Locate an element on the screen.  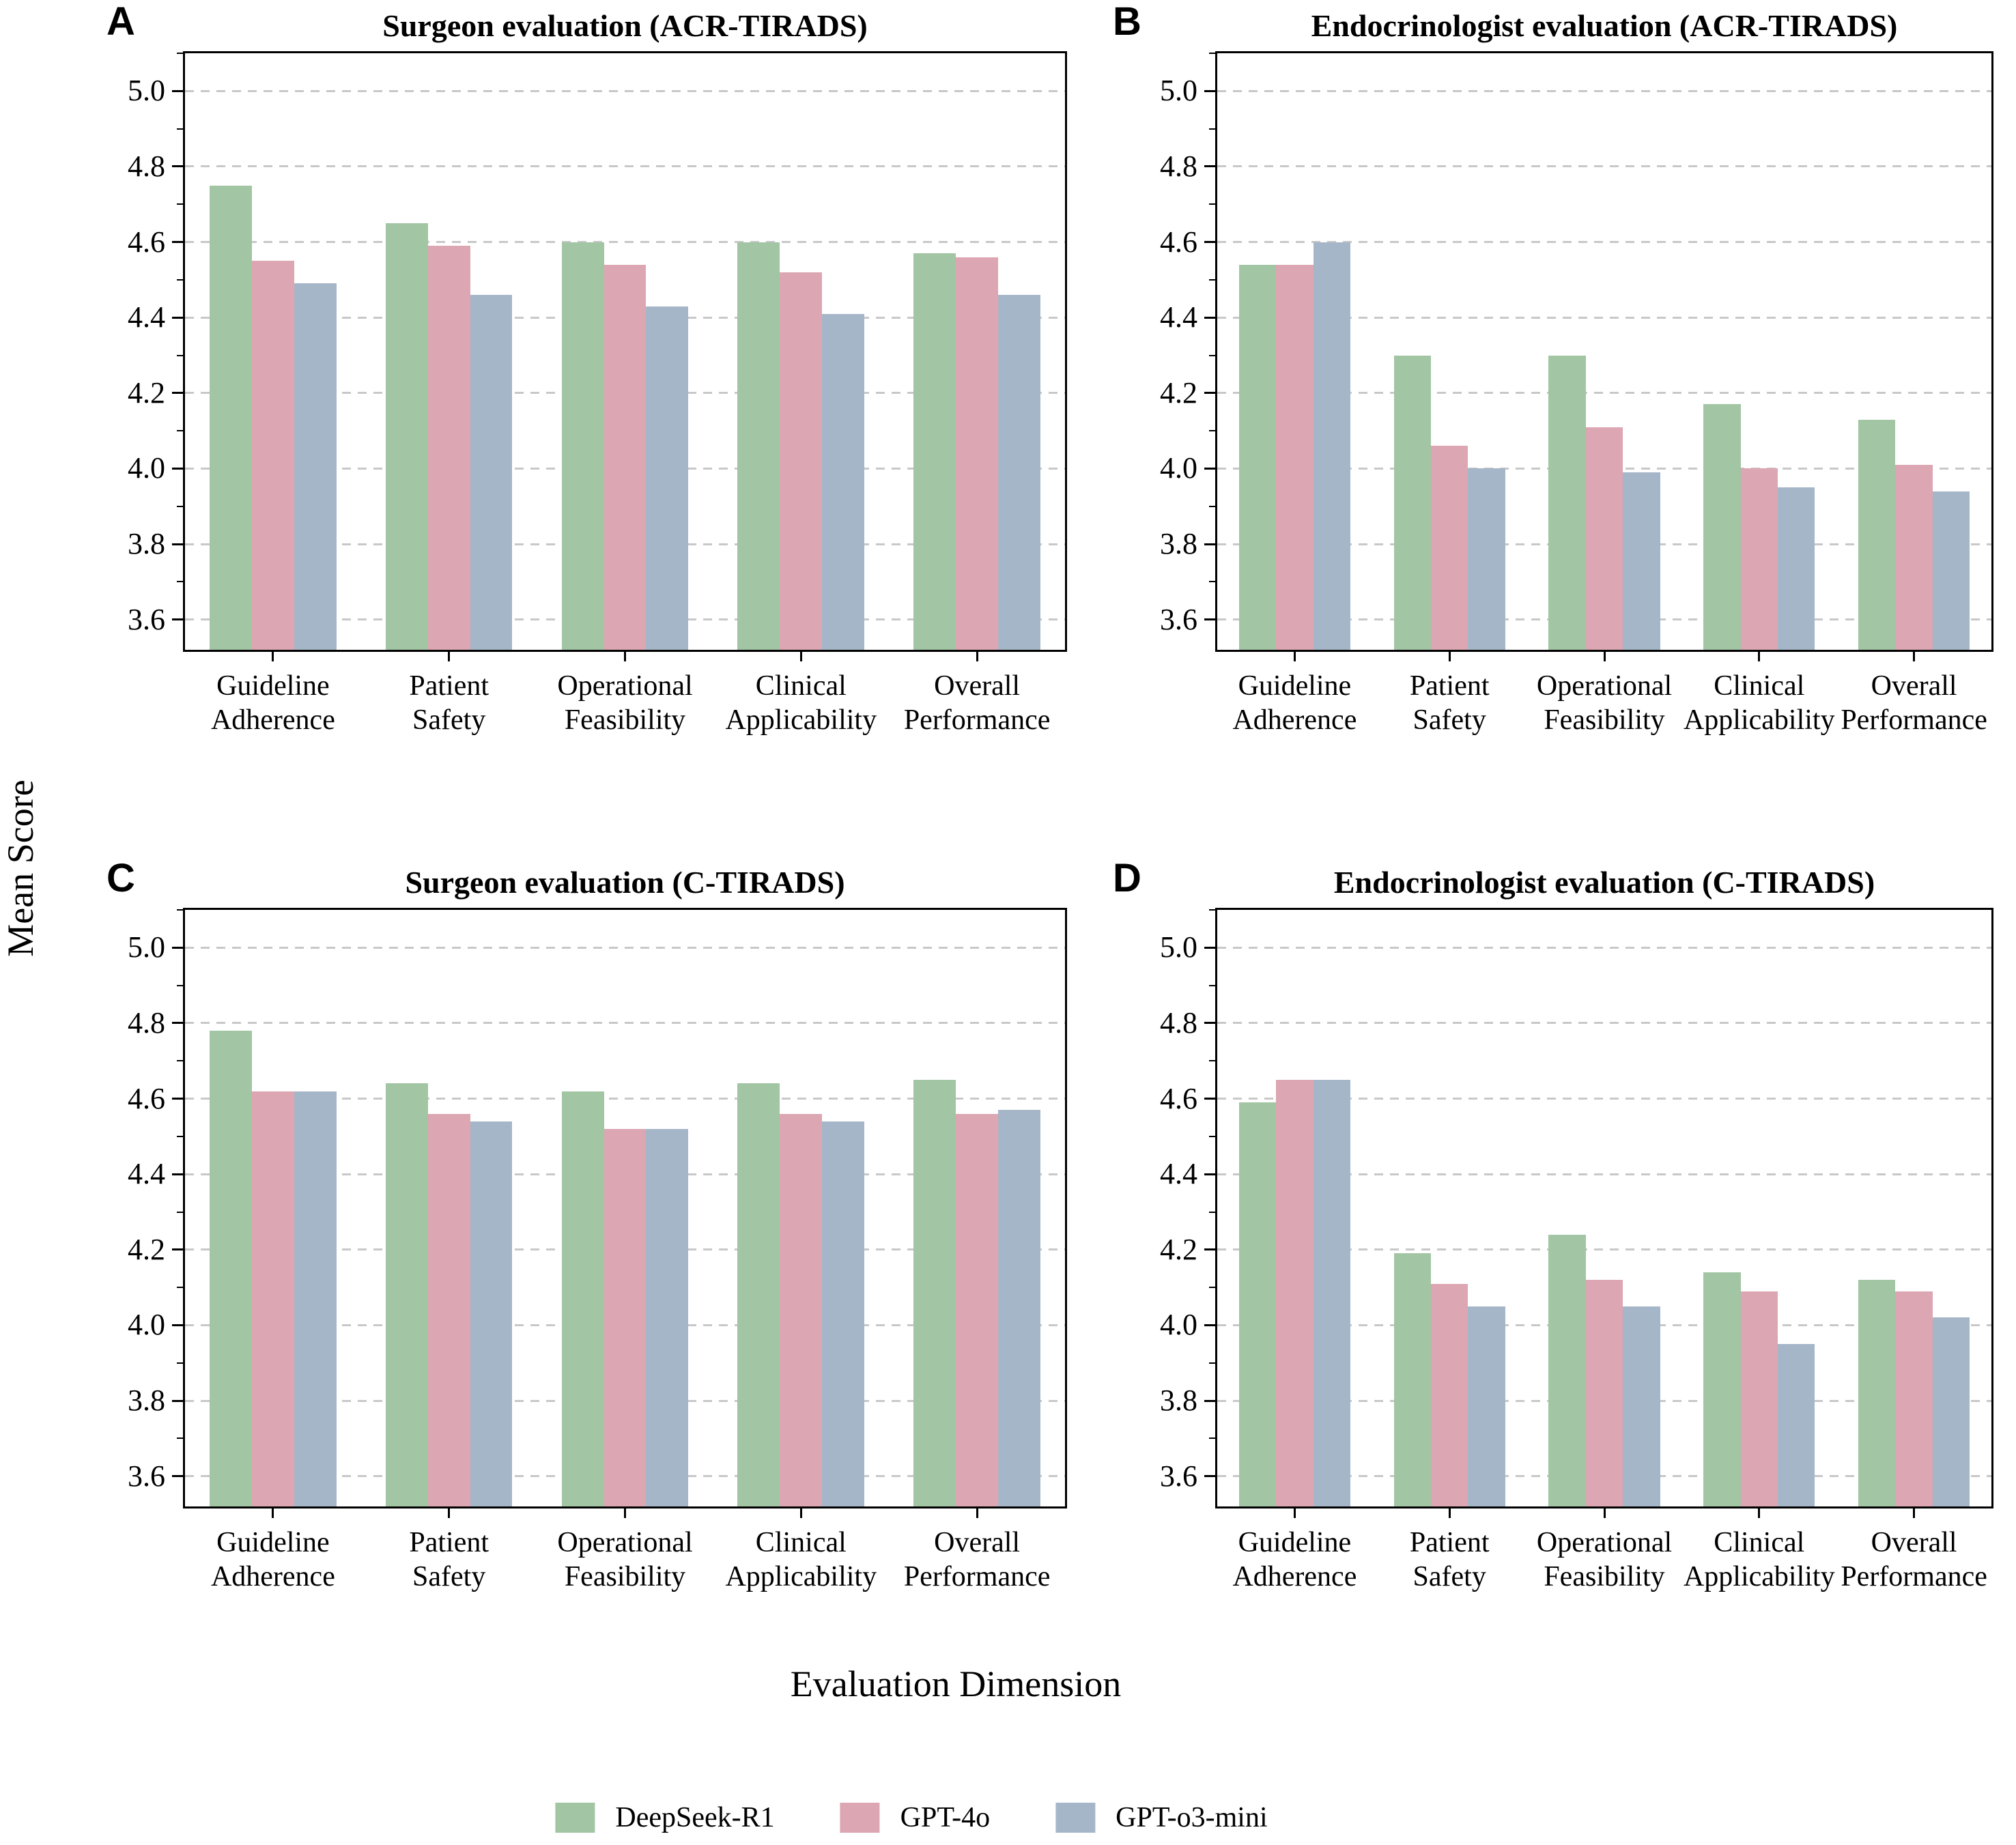
plot-area-b is located at coordinates (1604, 351).